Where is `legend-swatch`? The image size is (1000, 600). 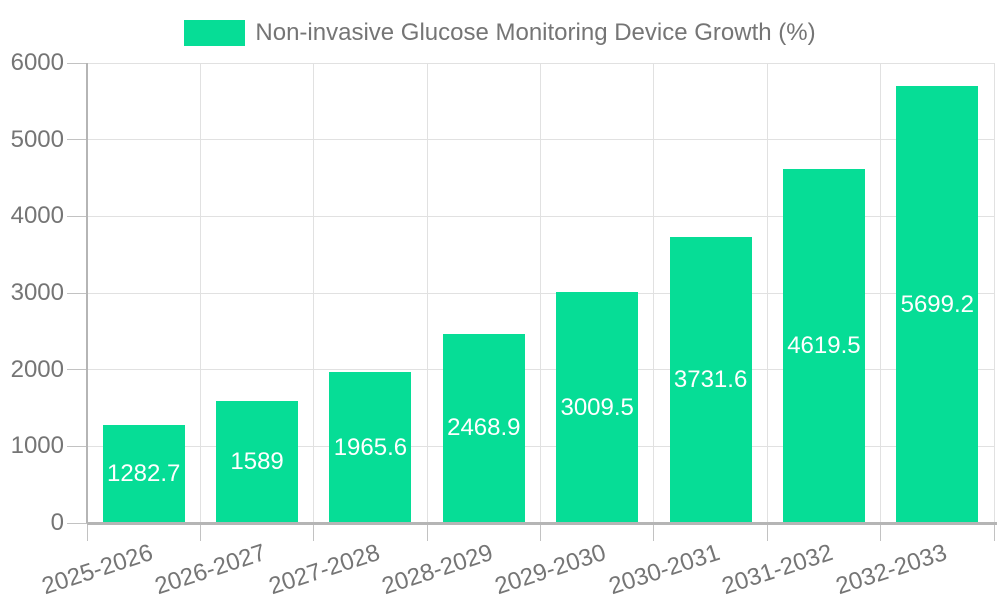
legend-swatch is located at coordinates (215, 33).